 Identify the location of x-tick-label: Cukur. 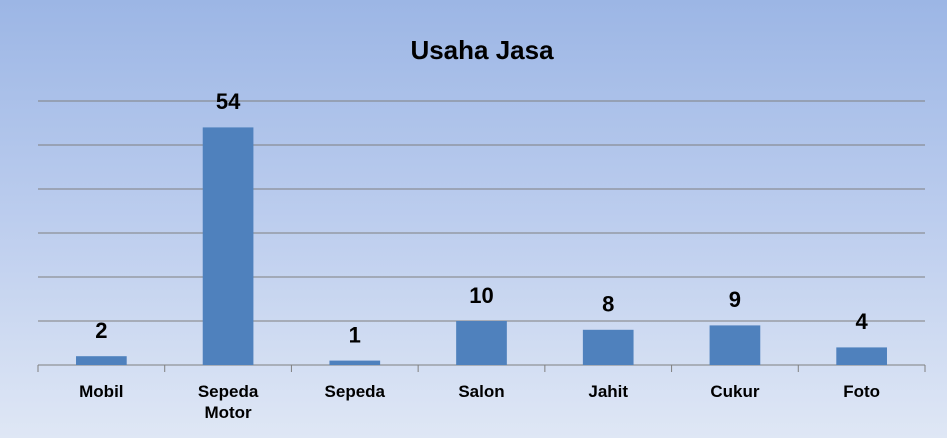
(735, 391).